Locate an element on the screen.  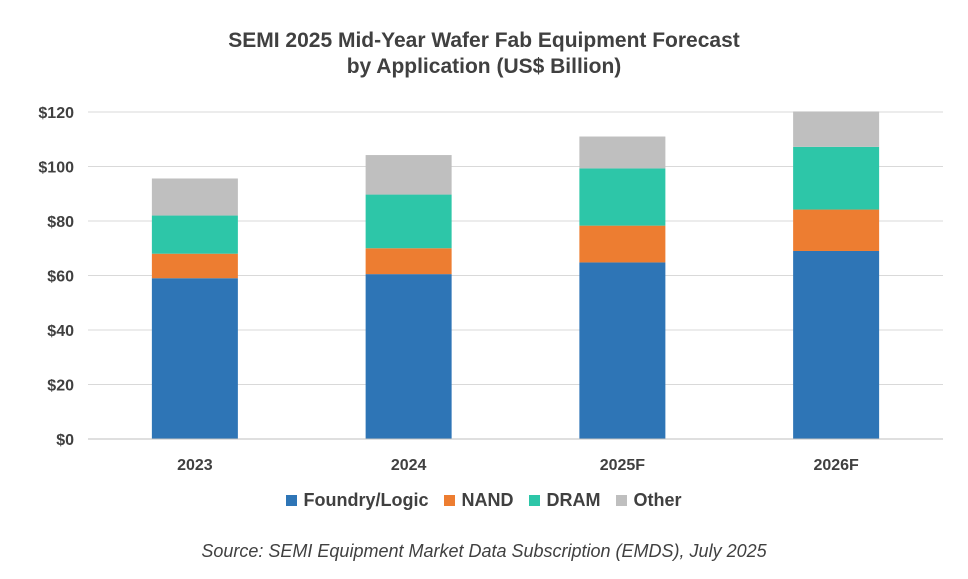
y-tick-label: $40 is located at coordinates (60, 331).